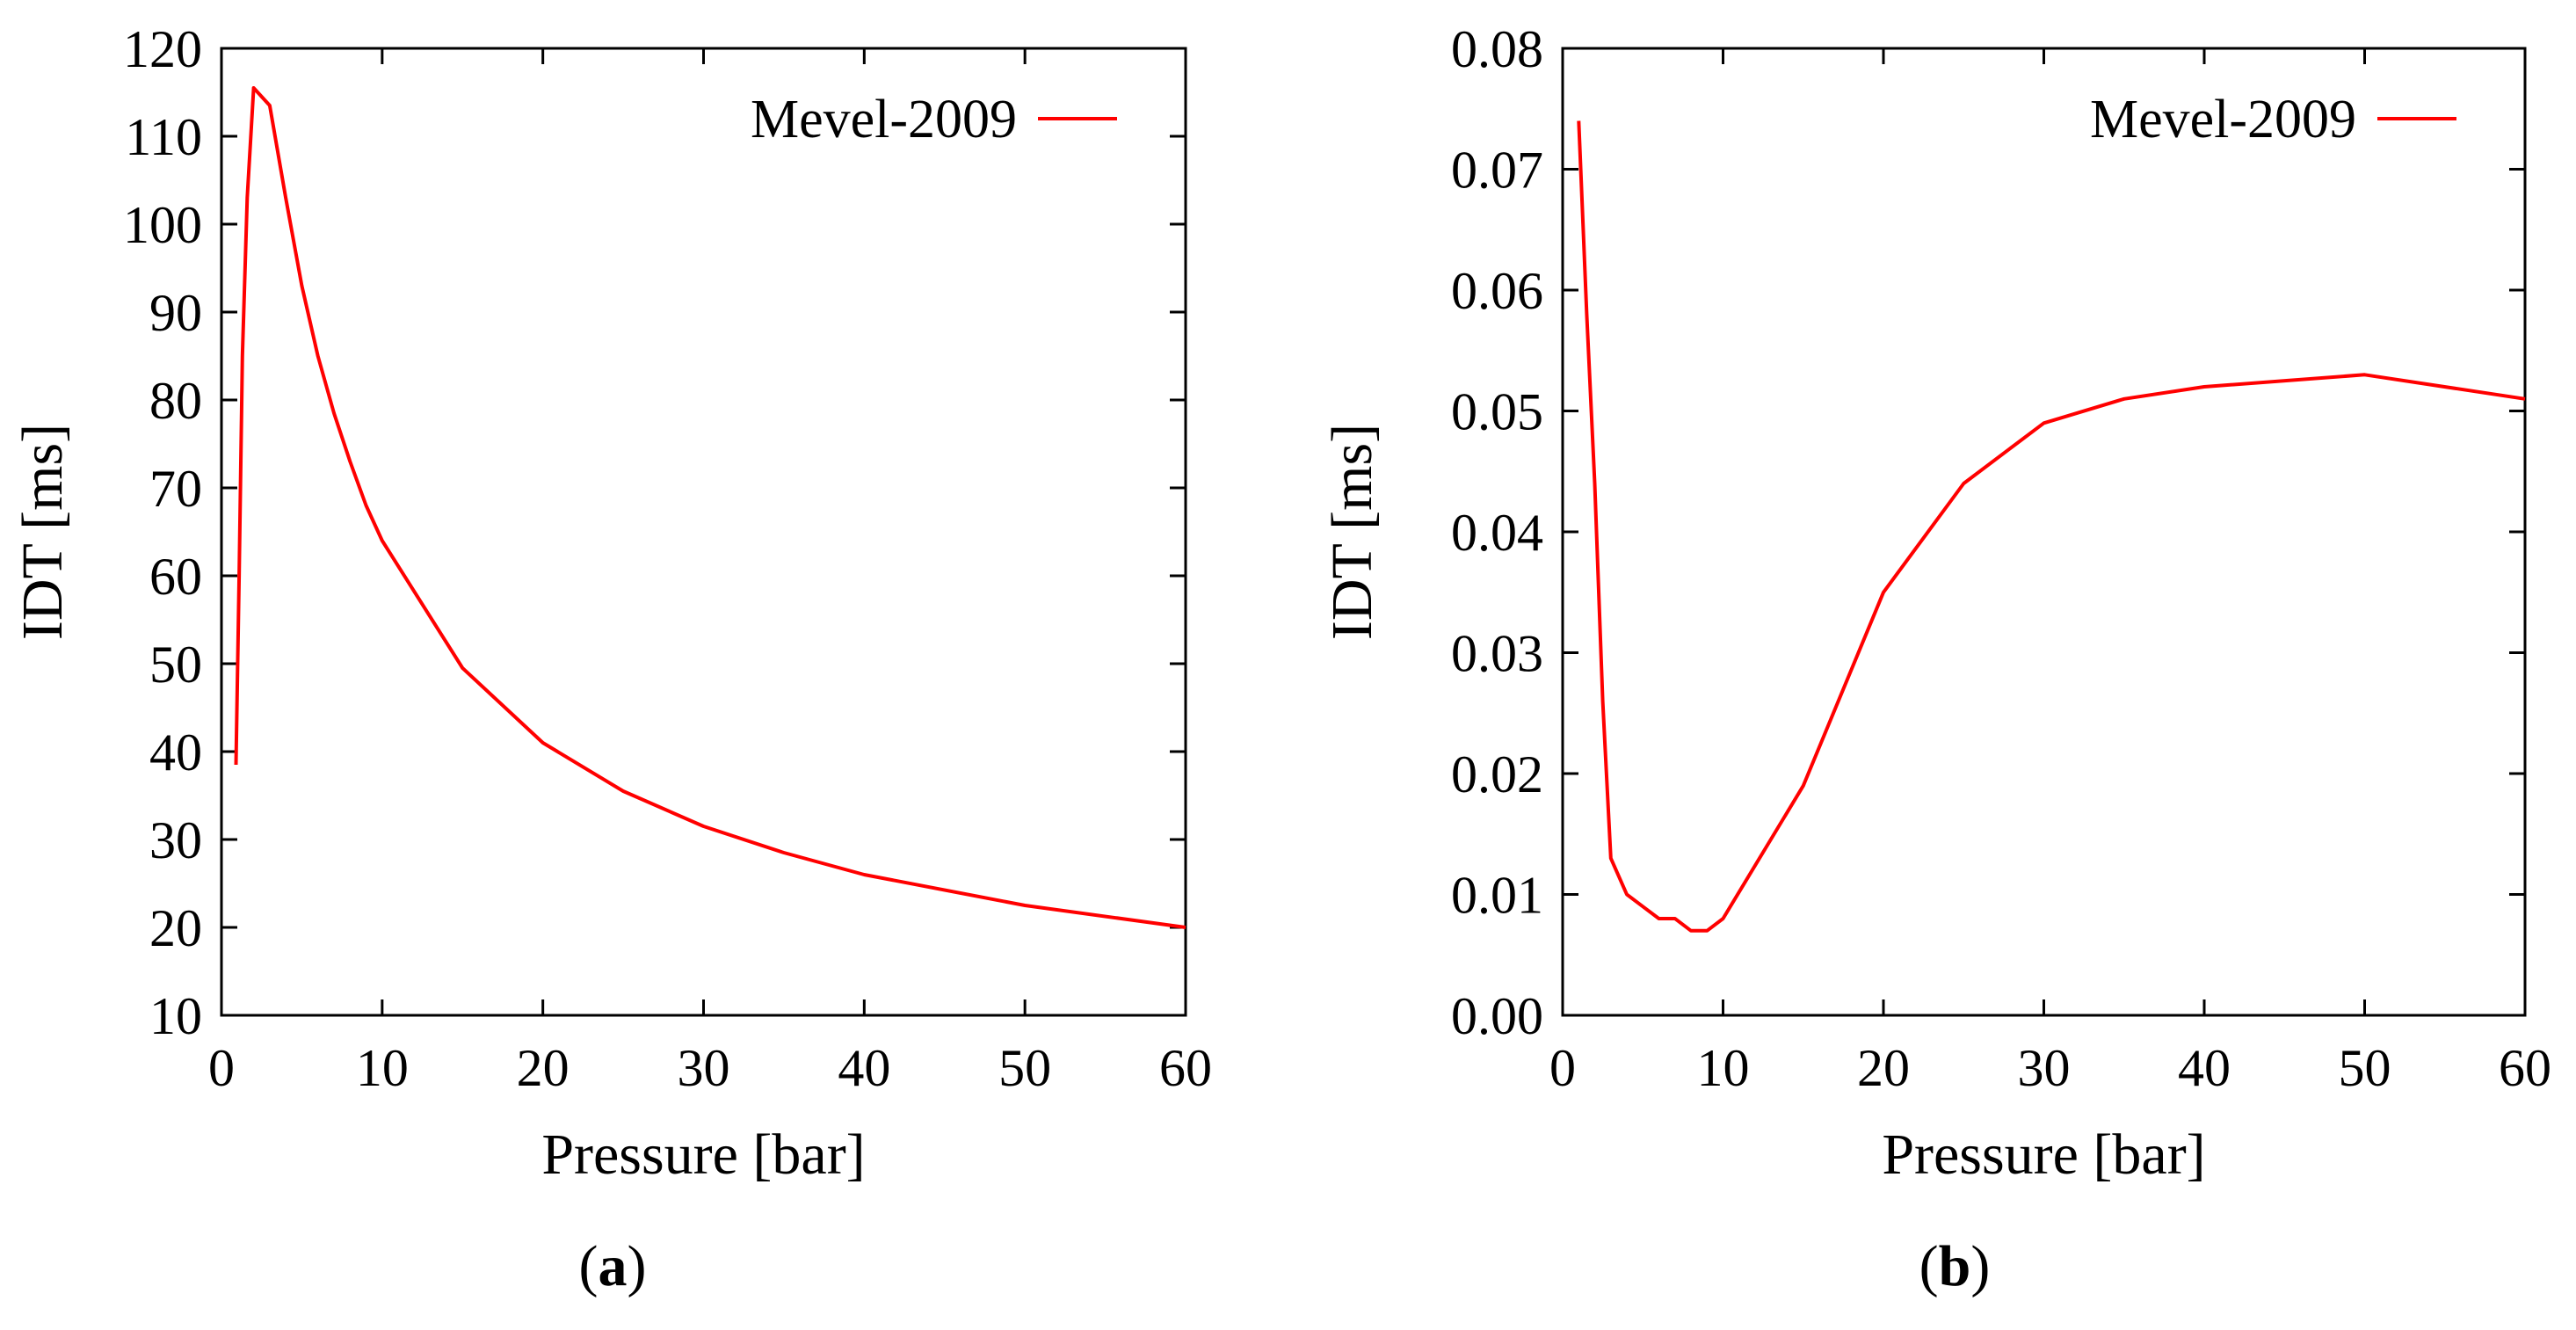 This screenshot has height=1330, width=2576. I want to click on y-tick-label: 0.00, so click(1497, 1016).